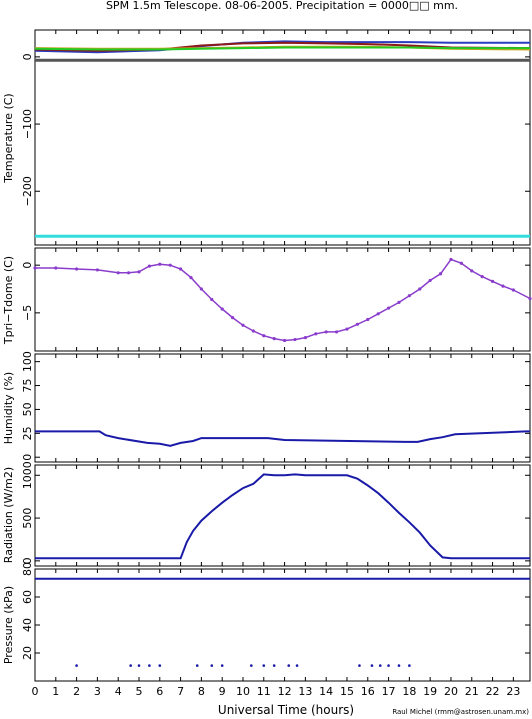 The height and width of the screenshot is (719, 532). Describe the element at coordinates (27, 457) in the screenshot. I see `humidity-ytick-label: 0` at that location.